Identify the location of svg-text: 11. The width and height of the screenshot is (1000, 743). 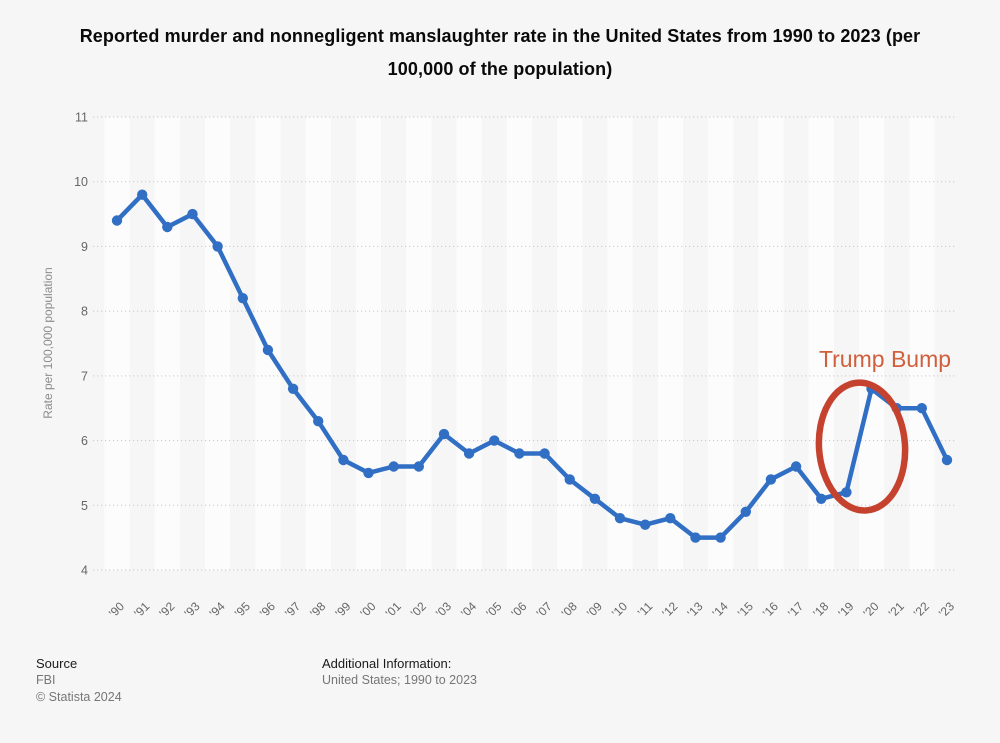
(81, 118).